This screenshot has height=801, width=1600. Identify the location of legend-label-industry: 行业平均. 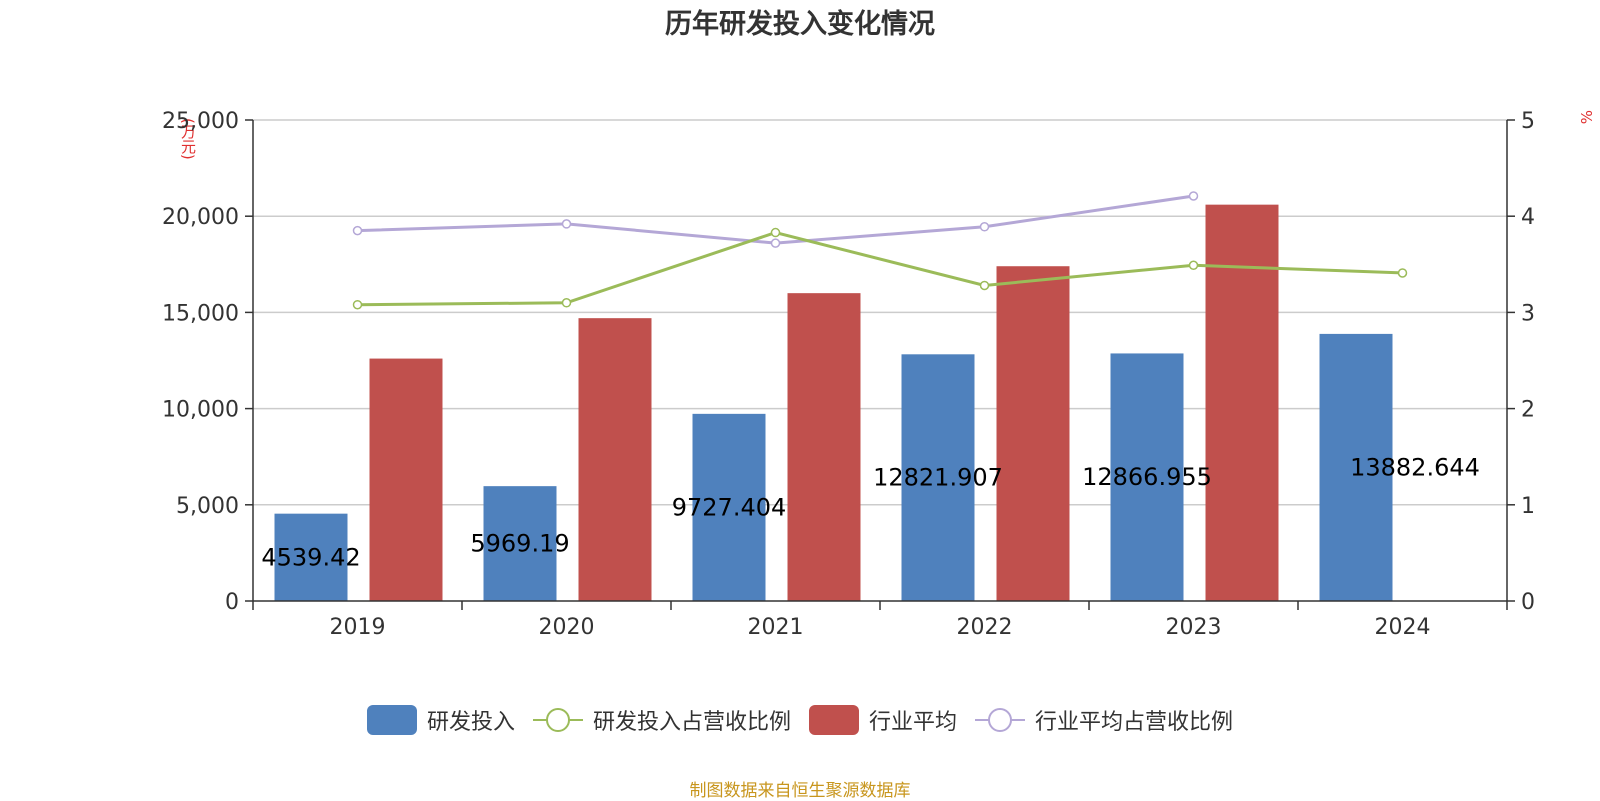
(913, 722).